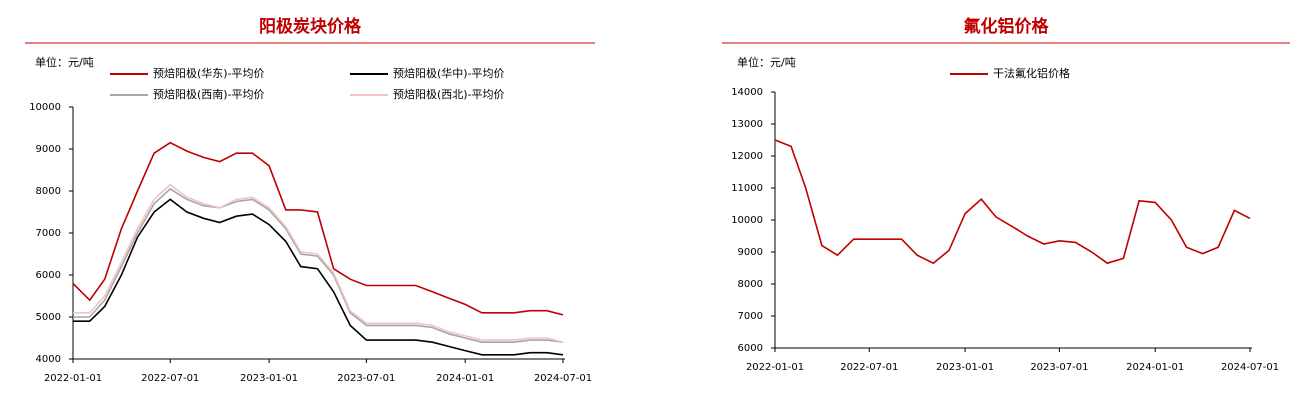  I want to click on chart-title: 氟化铝价格, so click(1007, 26).